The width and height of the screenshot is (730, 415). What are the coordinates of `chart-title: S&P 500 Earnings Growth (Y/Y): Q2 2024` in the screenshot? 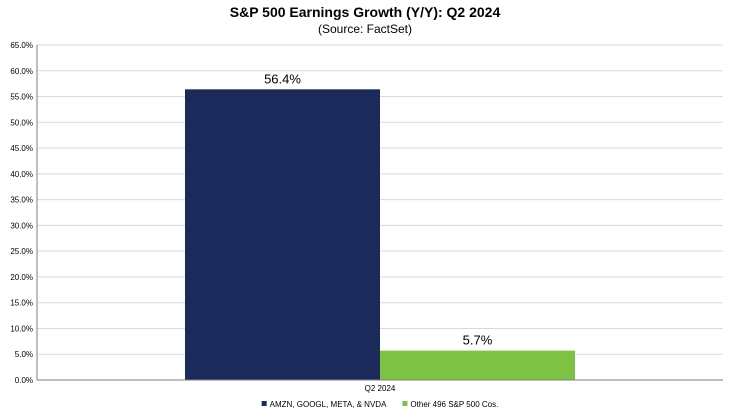 It's located at (365, 12).